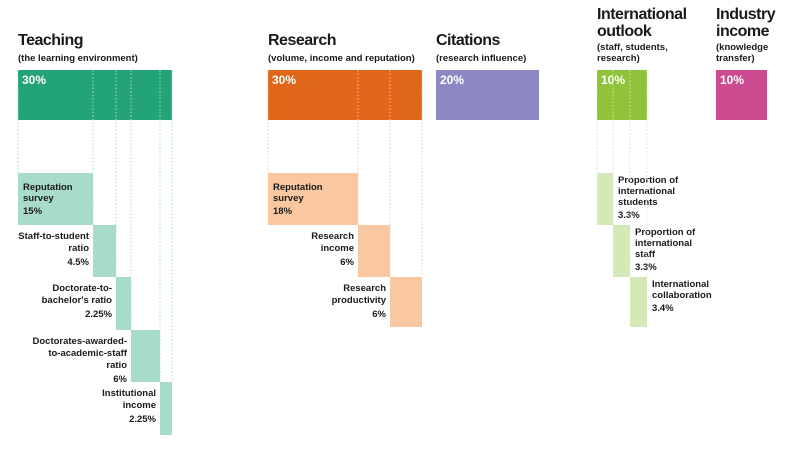  Describe the element at coordinates (80, 341) in the screenshot. I see `metric-label: Doctorates-awarded-` at that location.